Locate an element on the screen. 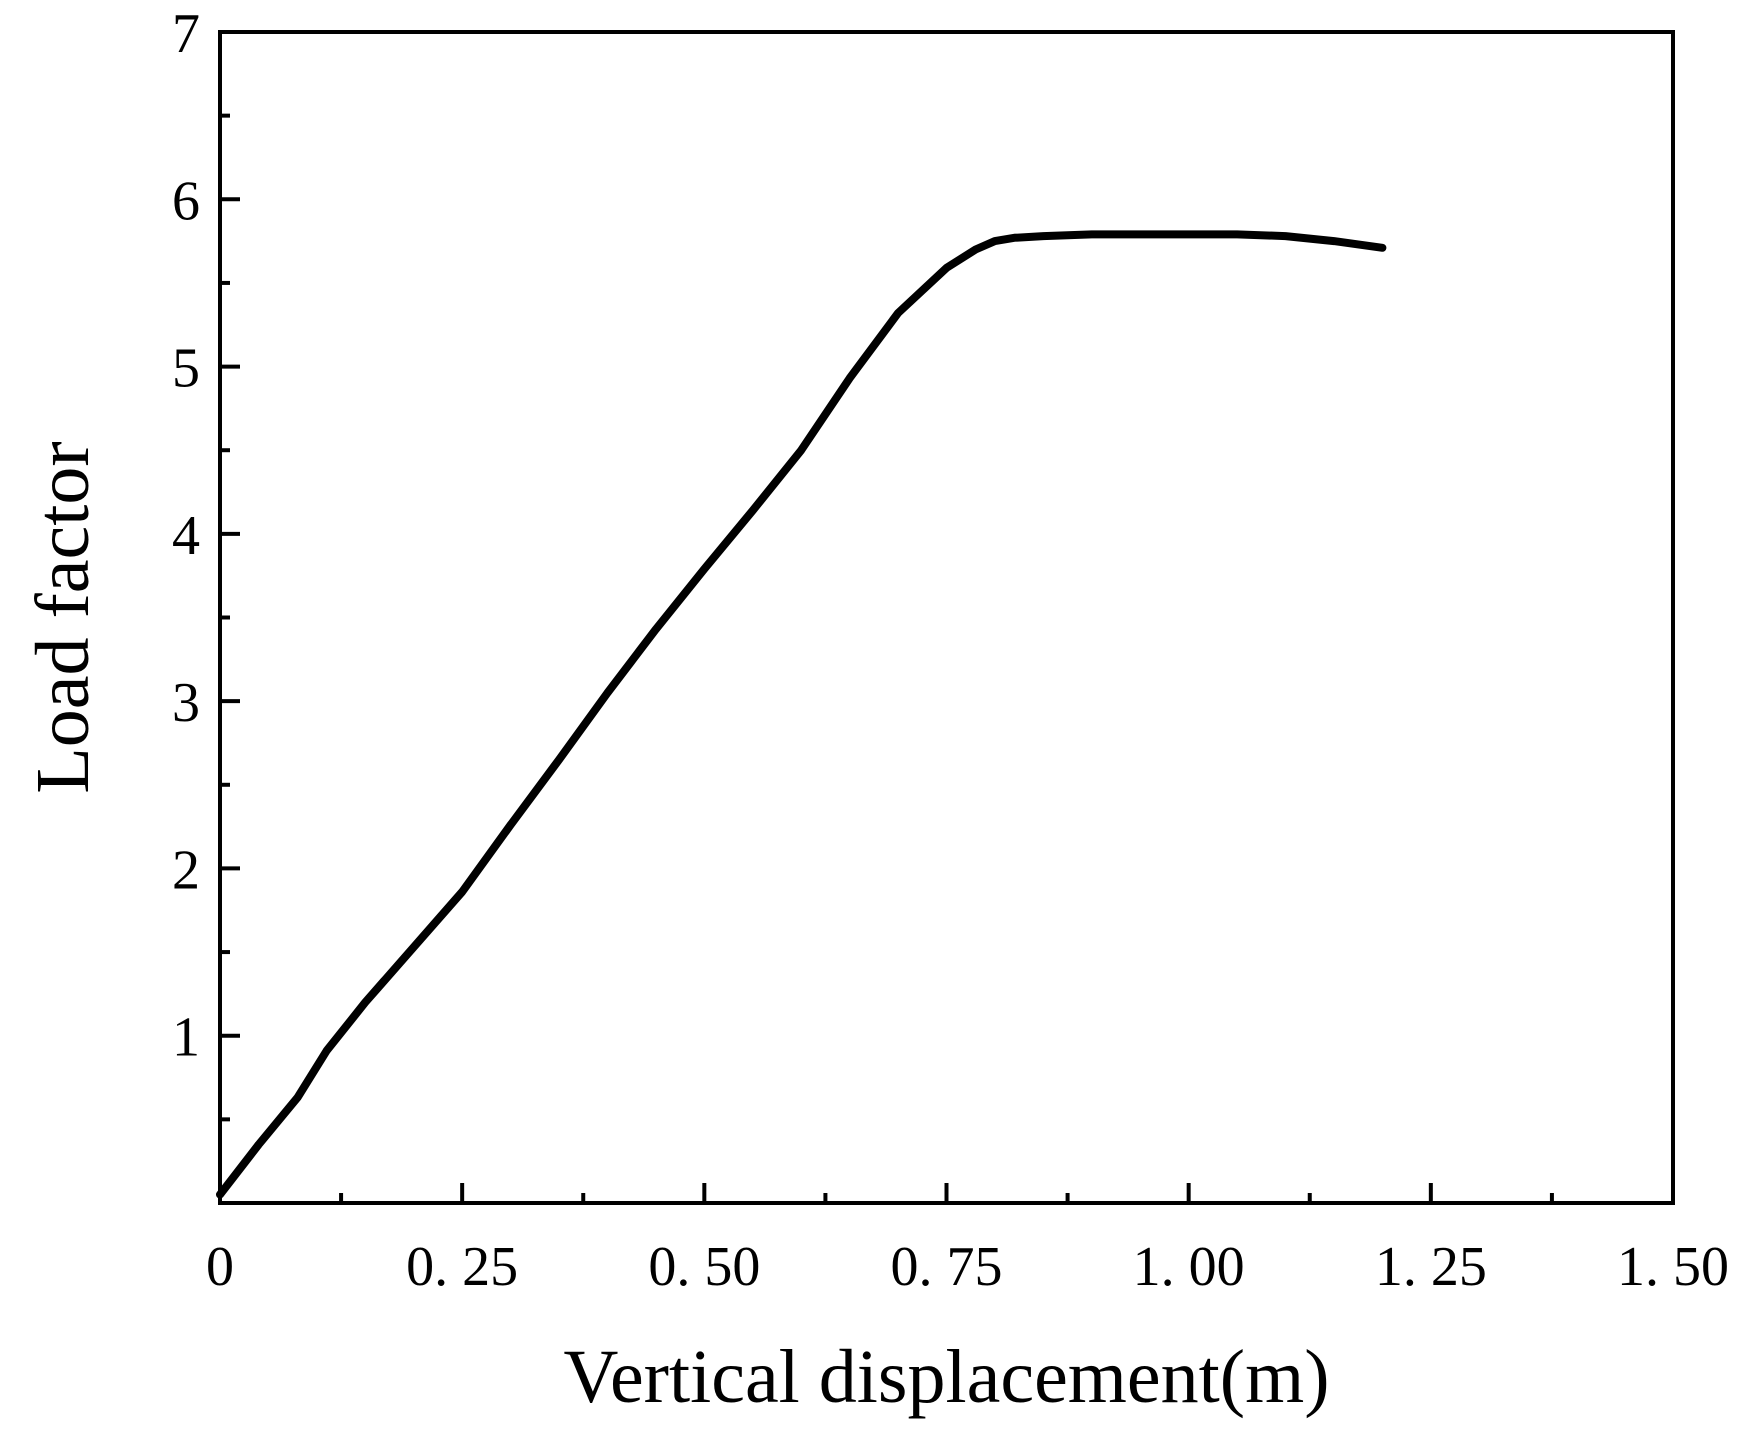  x-tick-label: 0 is located at coordinates (220, 1267).